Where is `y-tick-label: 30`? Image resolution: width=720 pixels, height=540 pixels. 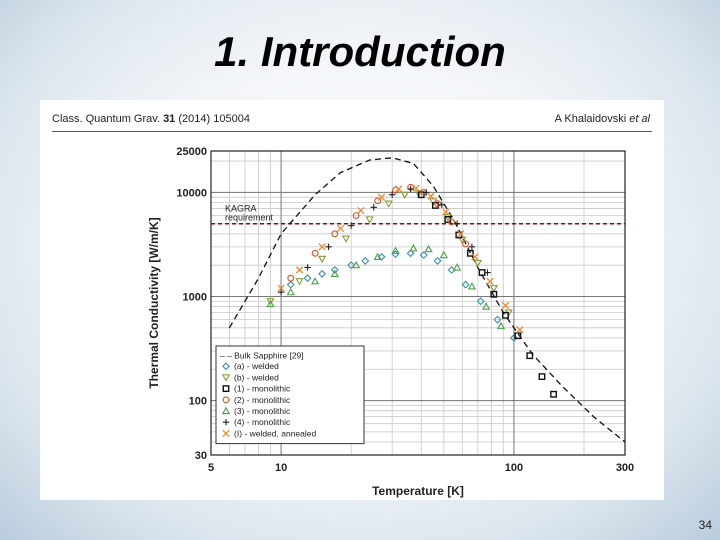 y-tick-label: 30 is located at coordinates (201, 456).